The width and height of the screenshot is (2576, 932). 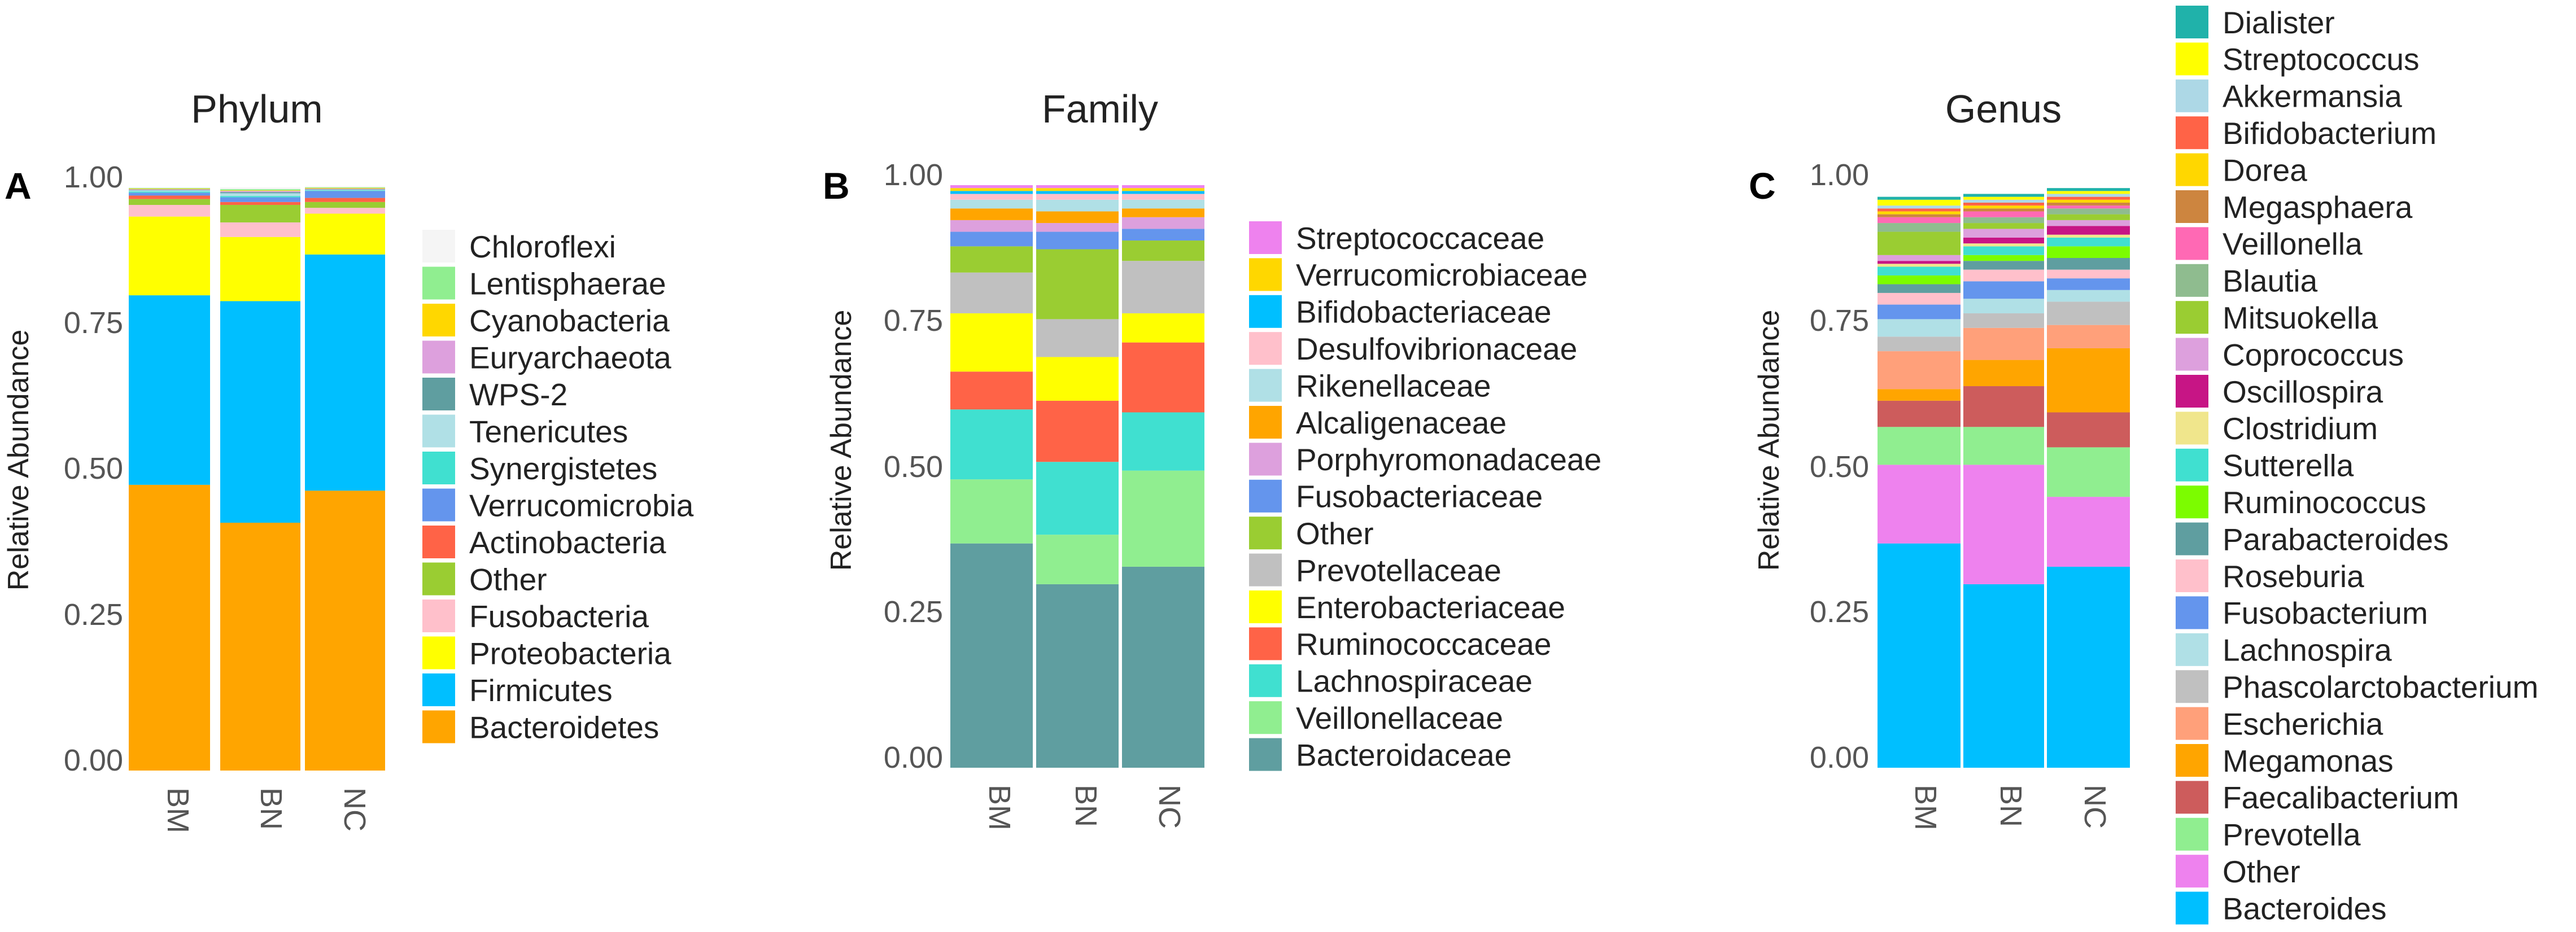 What do you see at coordinates (1430, 607) in the screenshot?
I see `legend-label-enterobacteriaceae: Enterobacteriaceae` at bounding box center [1430, 607].